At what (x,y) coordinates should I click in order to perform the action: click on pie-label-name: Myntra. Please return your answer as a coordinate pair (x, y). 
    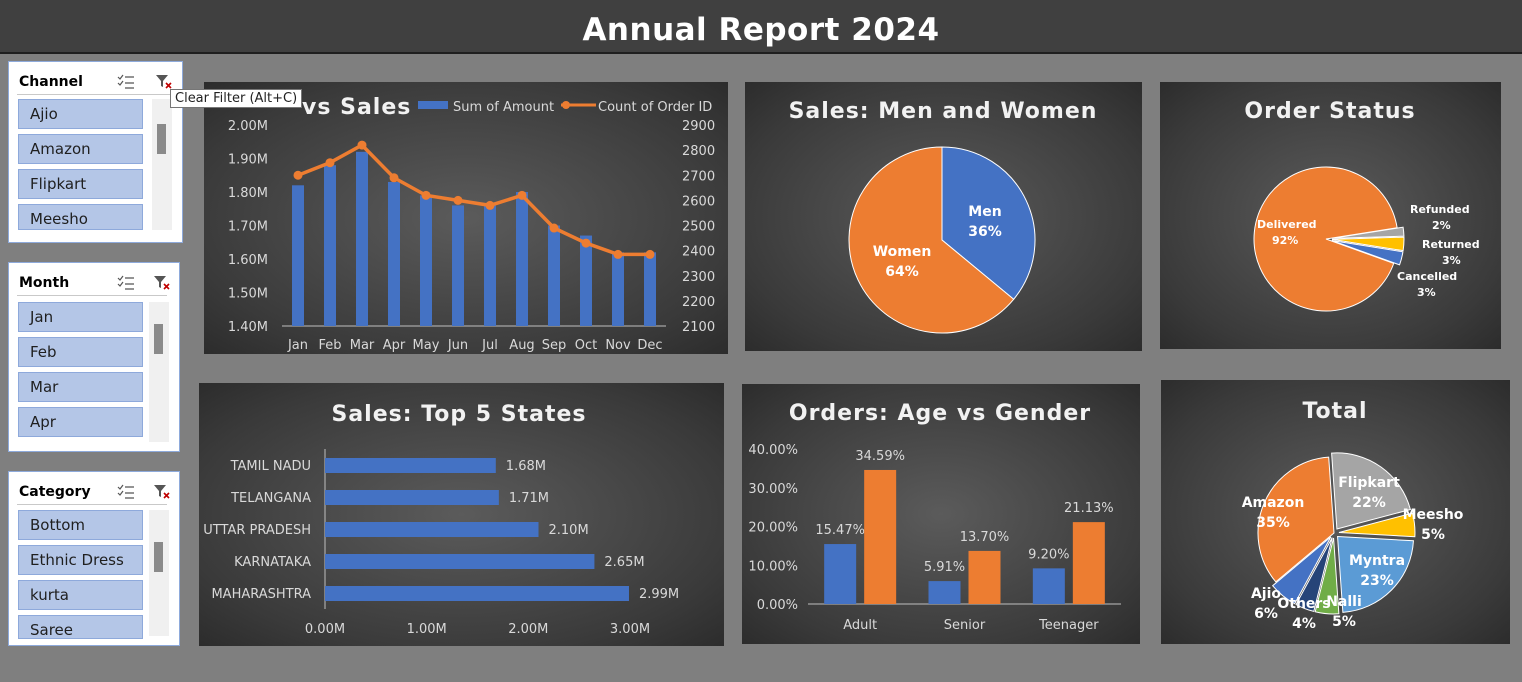
    Looking at the image, I should click on (1377, 561).